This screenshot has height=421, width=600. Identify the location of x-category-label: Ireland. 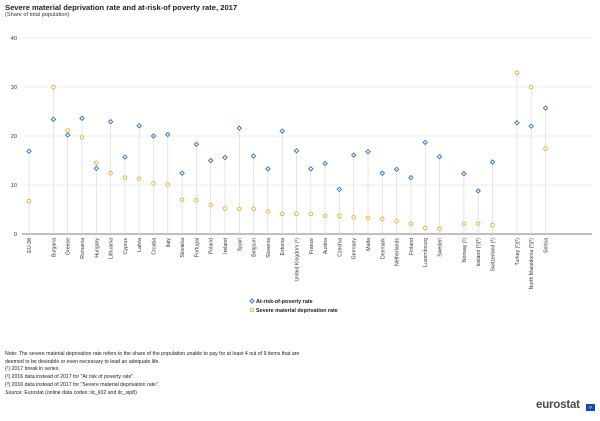
(226, 246).